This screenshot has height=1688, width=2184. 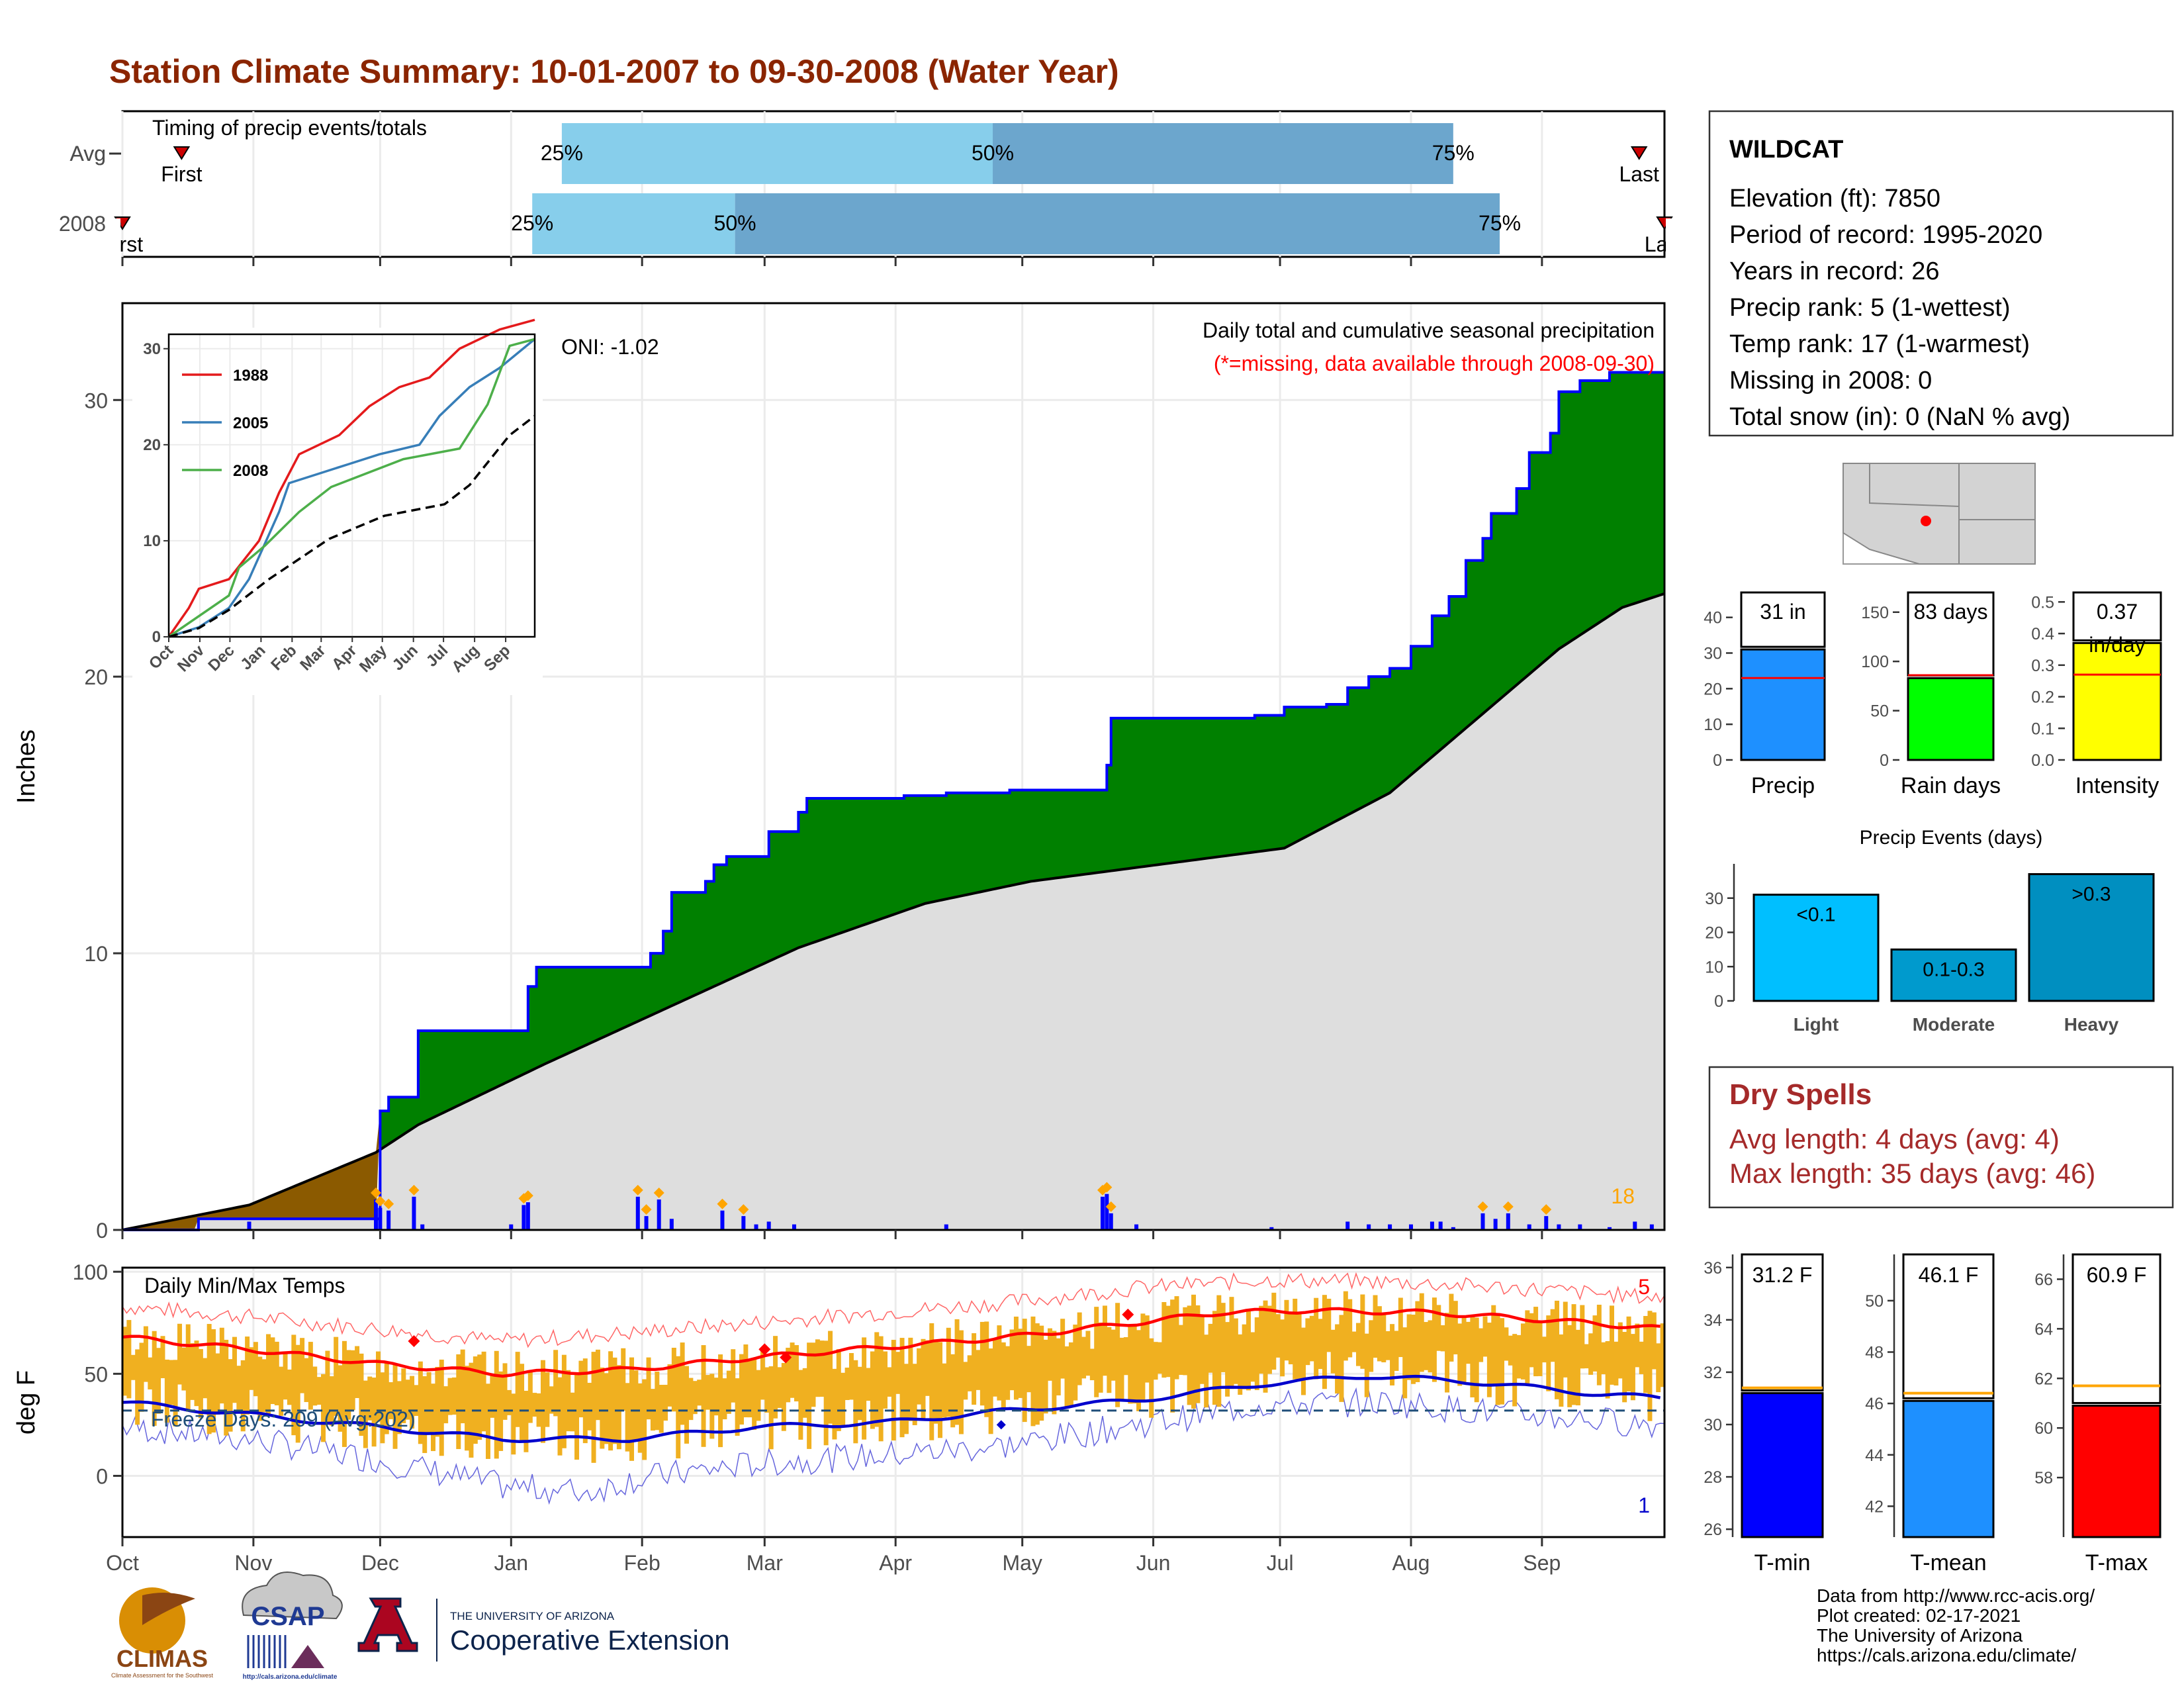 I want to click on summary-bar-precip, so click(x=1783, y=704).